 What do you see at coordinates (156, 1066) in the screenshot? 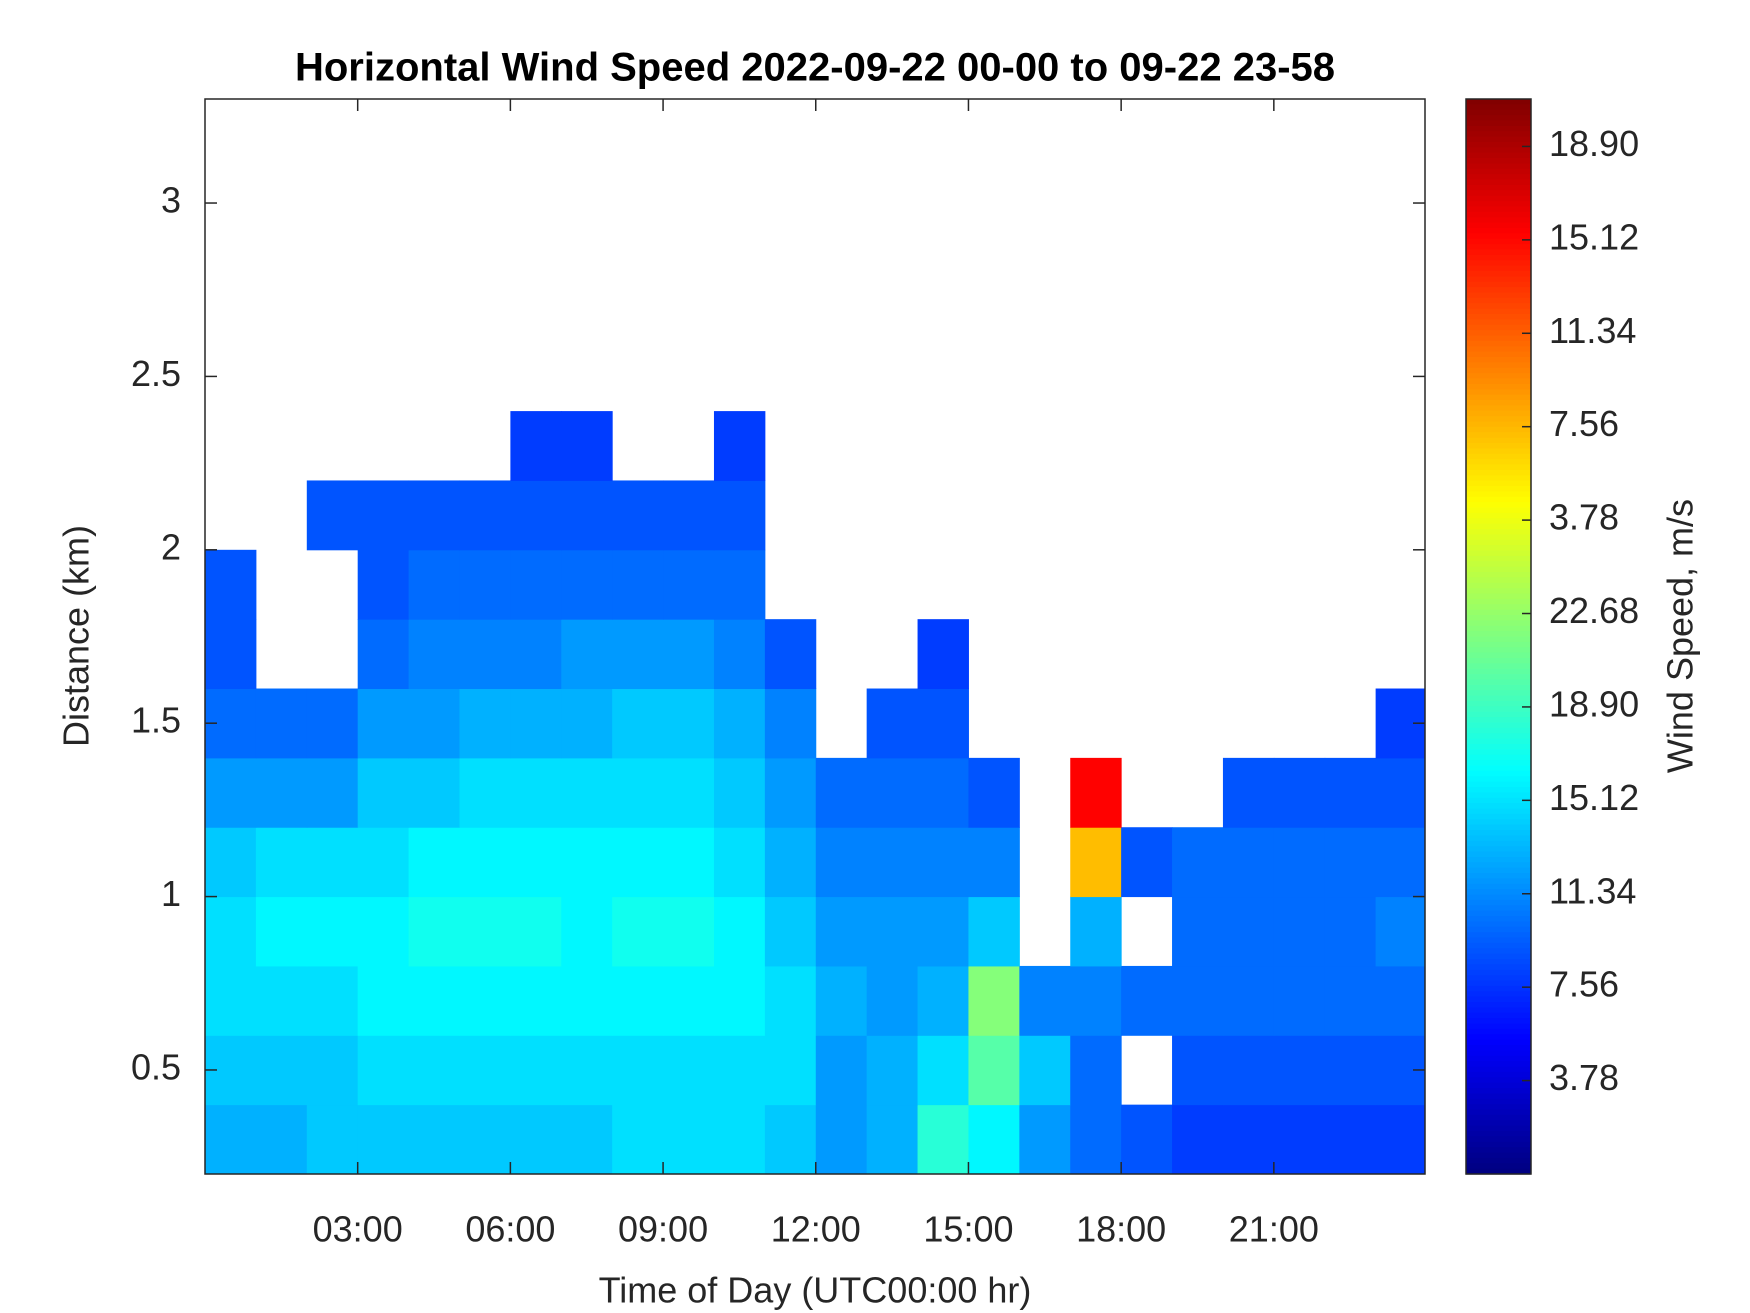
I see `y-tick-label: 0.5` at bounding box center [156, 1066].